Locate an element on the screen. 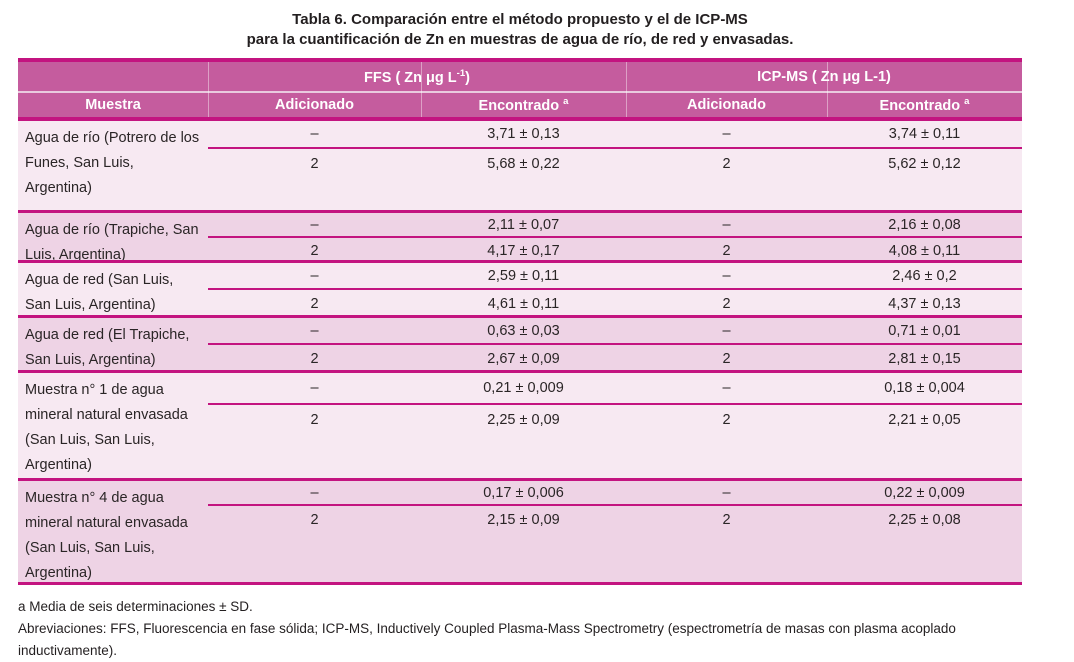  icp-encontrado-value: 5,62 ± 0,12 is located at coordinates (924, 164).